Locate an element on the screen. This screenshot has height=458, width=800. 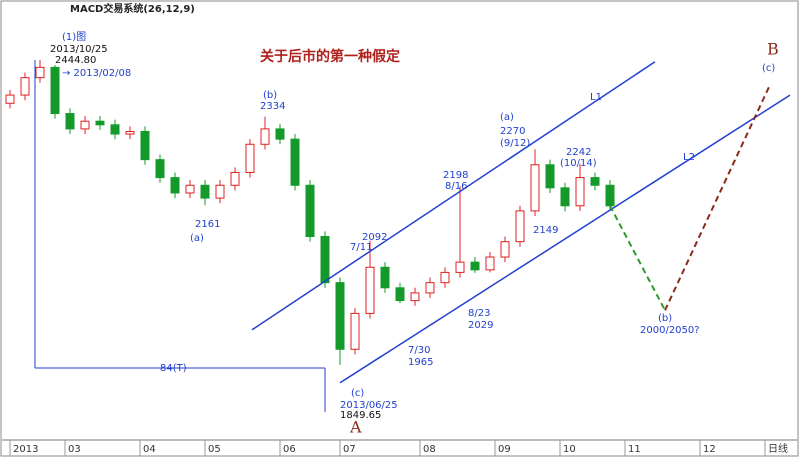
annotation: → 2013/02/08 is located at coordinates (96, 73).